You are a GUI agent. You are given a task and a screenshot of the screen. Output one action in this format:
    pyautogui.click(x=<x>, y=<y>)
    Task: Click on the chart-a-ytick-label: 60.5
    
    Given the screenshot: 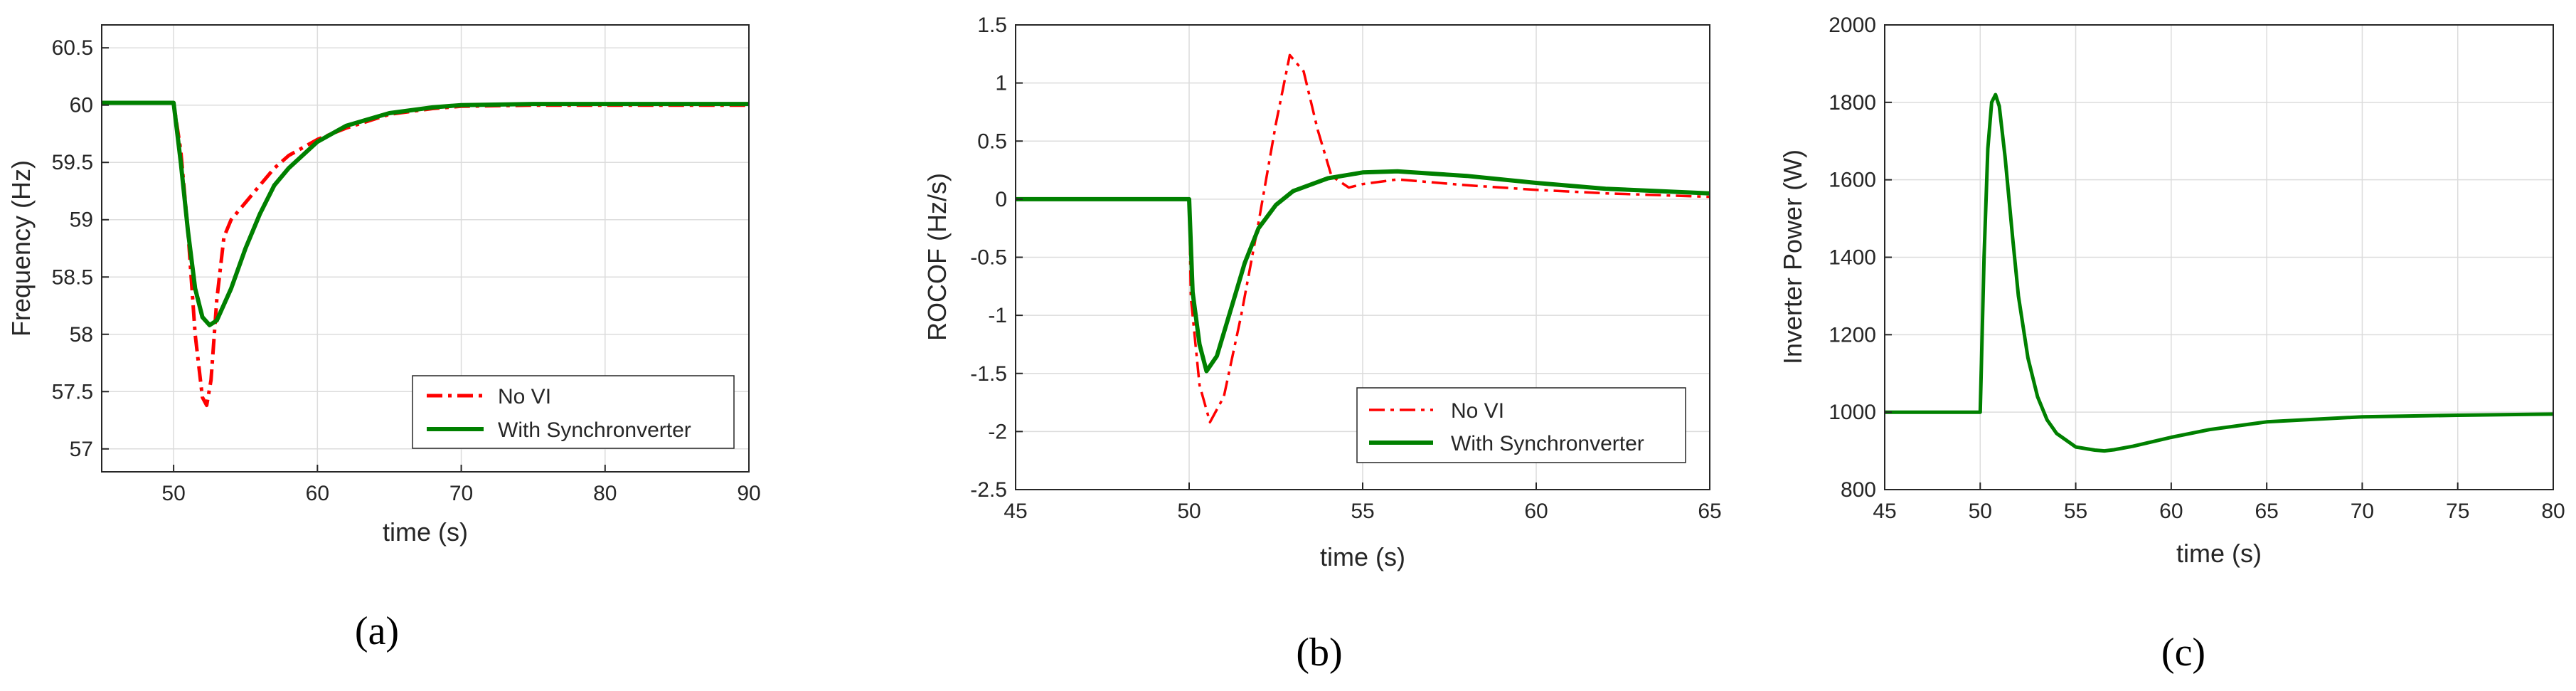 What is the action you would take?
    pyautogui.click(x=72, y=48)
    